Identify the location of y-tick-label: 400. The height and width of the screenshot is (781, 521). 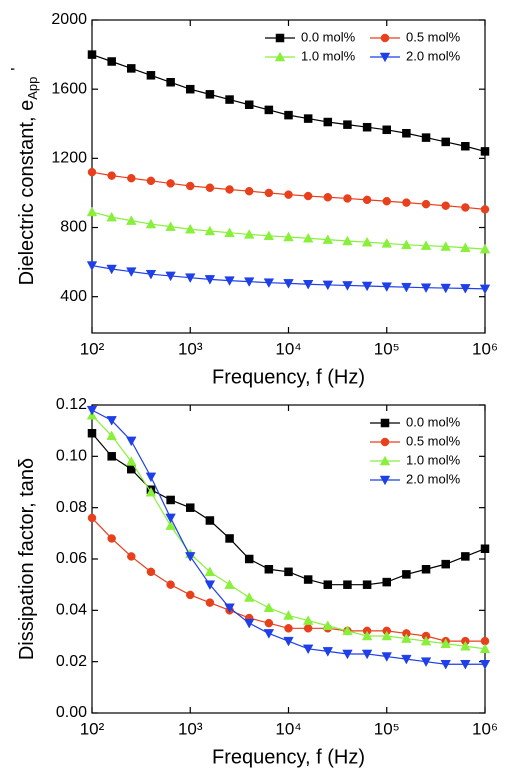
(73, 296).